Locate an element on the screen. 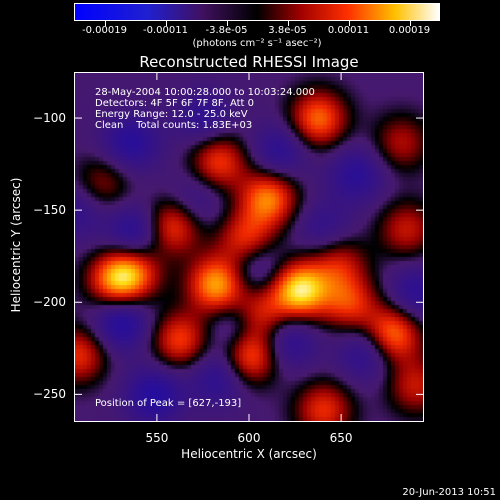 The height and width of the screenshot is (500, 500). colorbar-tick-label: -0.00011 is located at coordinates (165, 30).